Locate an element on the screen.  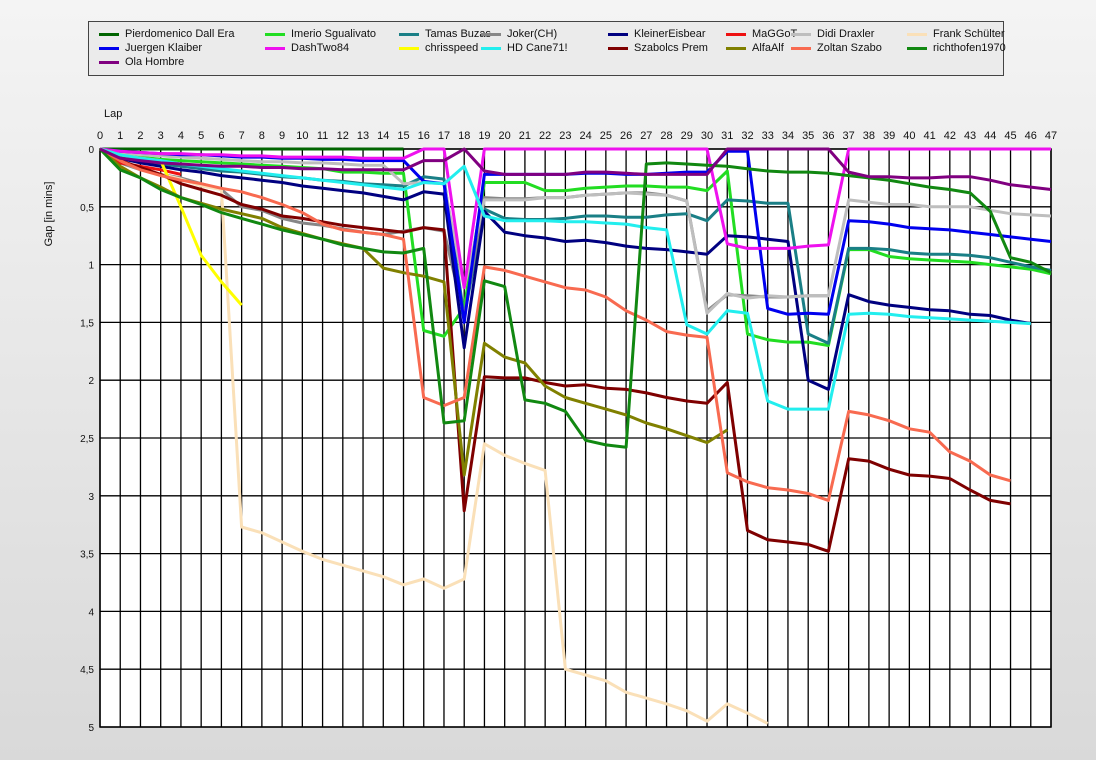
x-tick-label: 15 is located at coordinates (403, 136).